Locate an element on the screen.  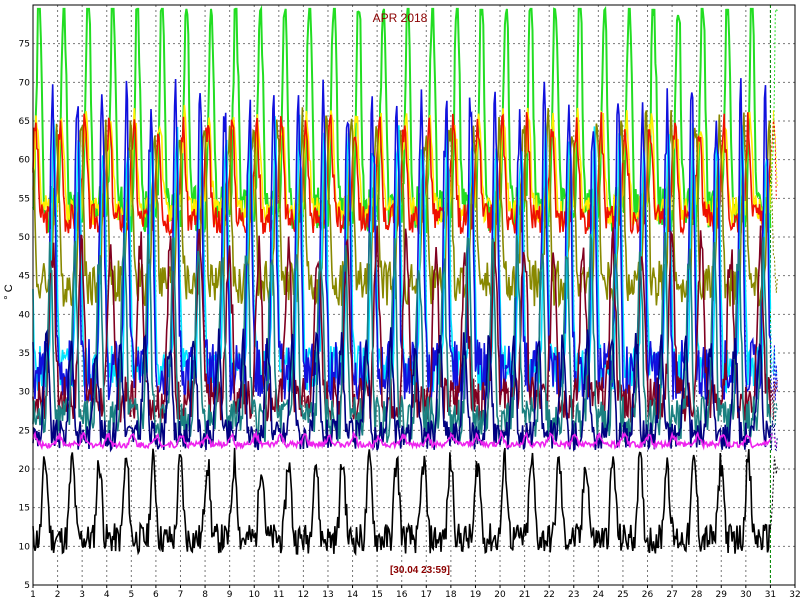
x-tick-label: 13 is located at coordinates (327, 595).